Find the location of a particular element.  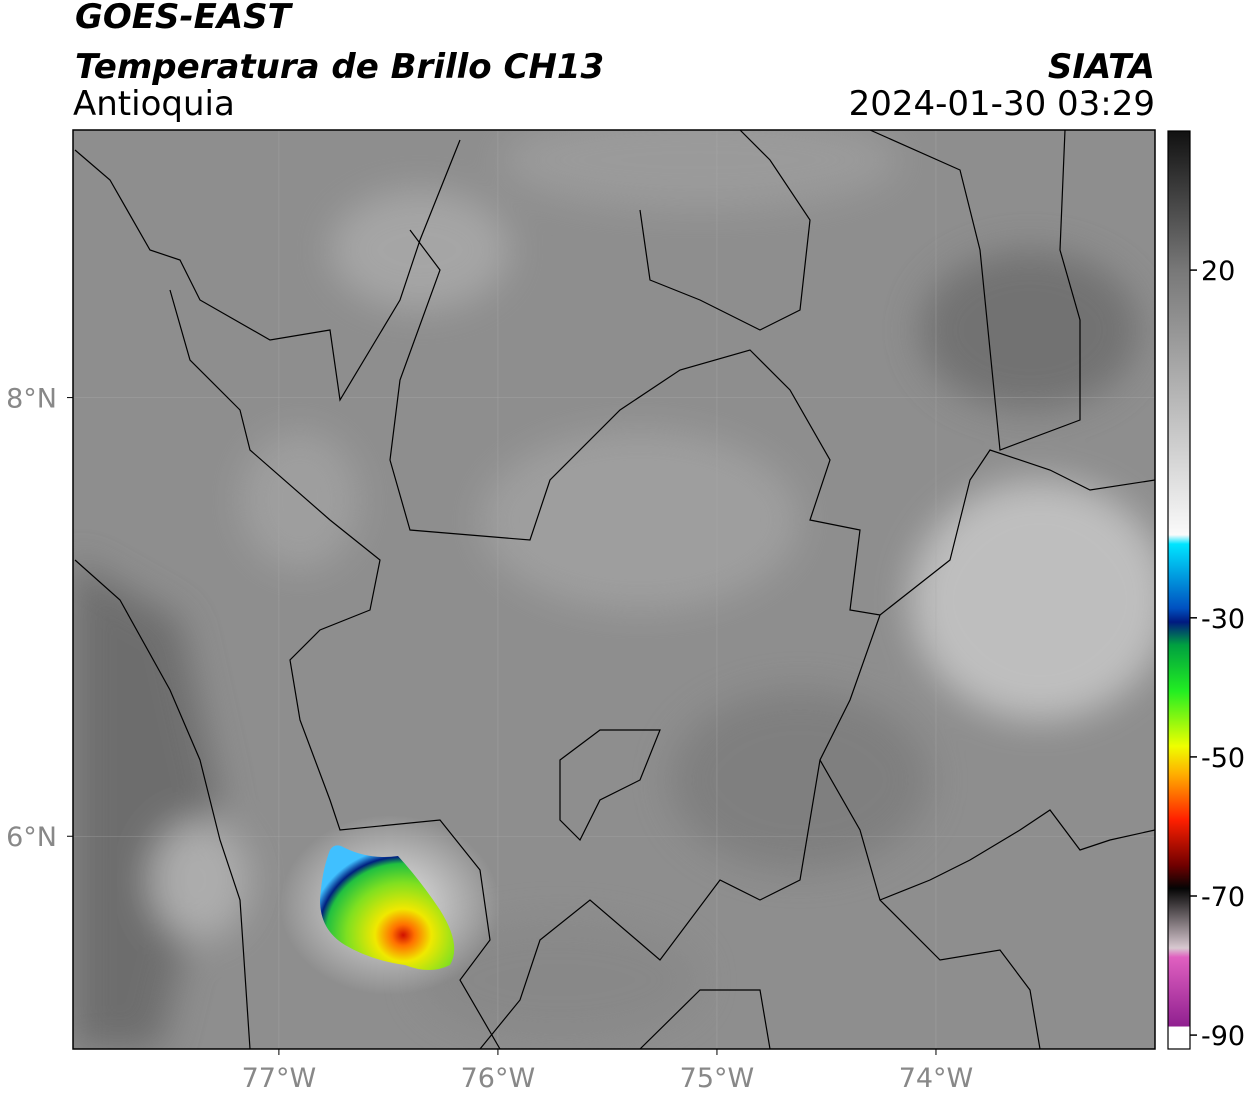

subtitle: Temperatura de Brillo CH13 is located at coordinates (339, 67).